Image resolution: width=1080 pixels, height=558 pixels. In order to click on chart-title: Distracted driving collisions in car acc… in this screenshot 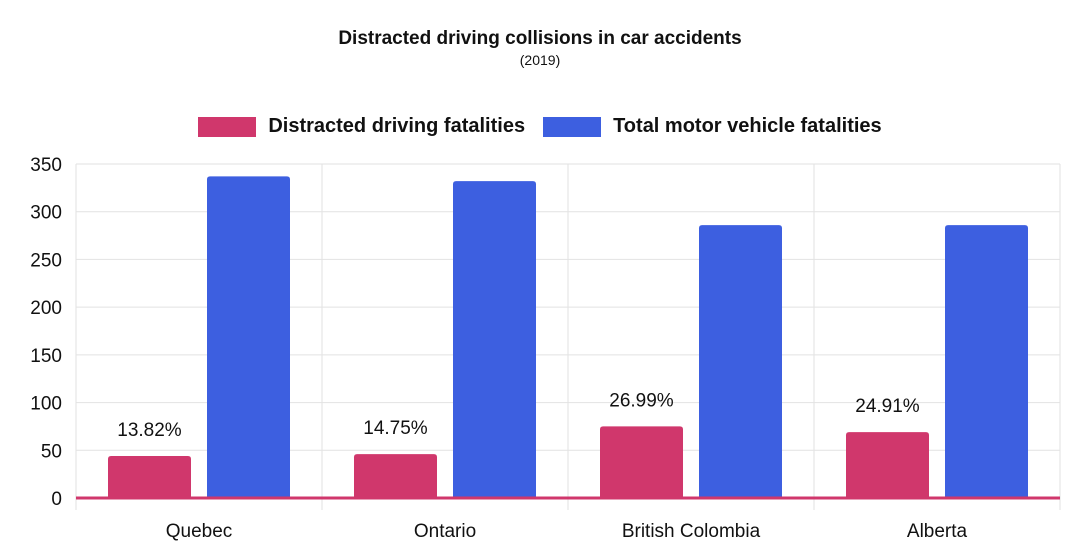, I will do `click(540, 38)`.